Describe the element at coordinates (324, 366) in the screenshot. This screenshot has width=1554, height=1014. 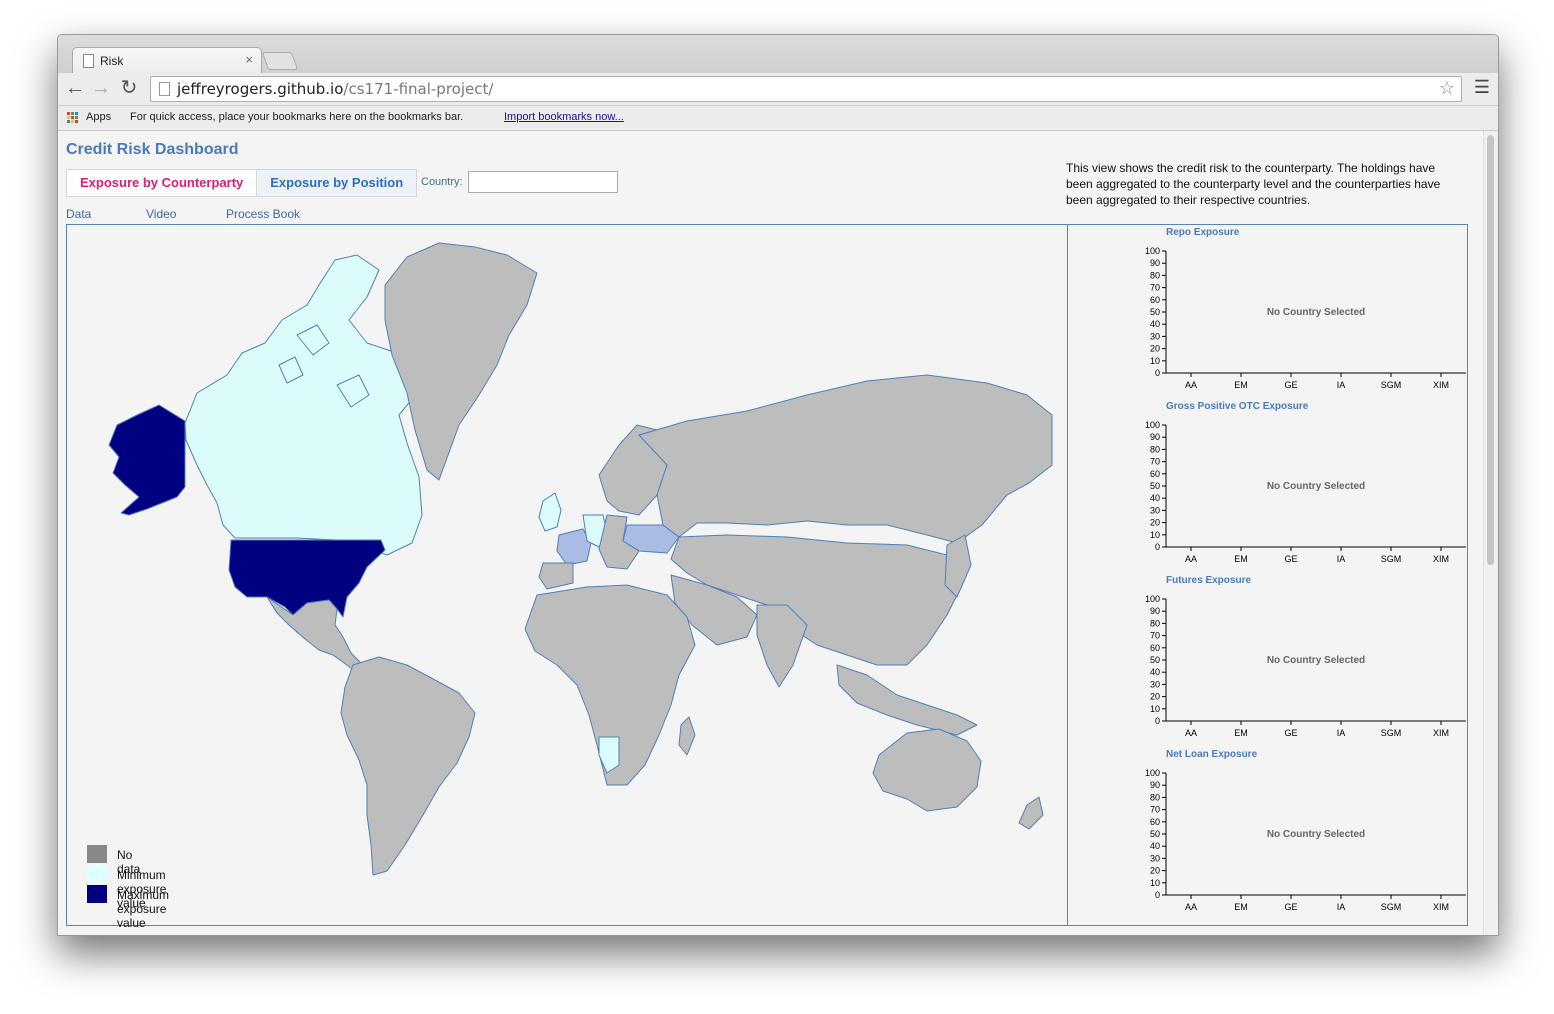
I see `map-country-canada-islands` at that location.